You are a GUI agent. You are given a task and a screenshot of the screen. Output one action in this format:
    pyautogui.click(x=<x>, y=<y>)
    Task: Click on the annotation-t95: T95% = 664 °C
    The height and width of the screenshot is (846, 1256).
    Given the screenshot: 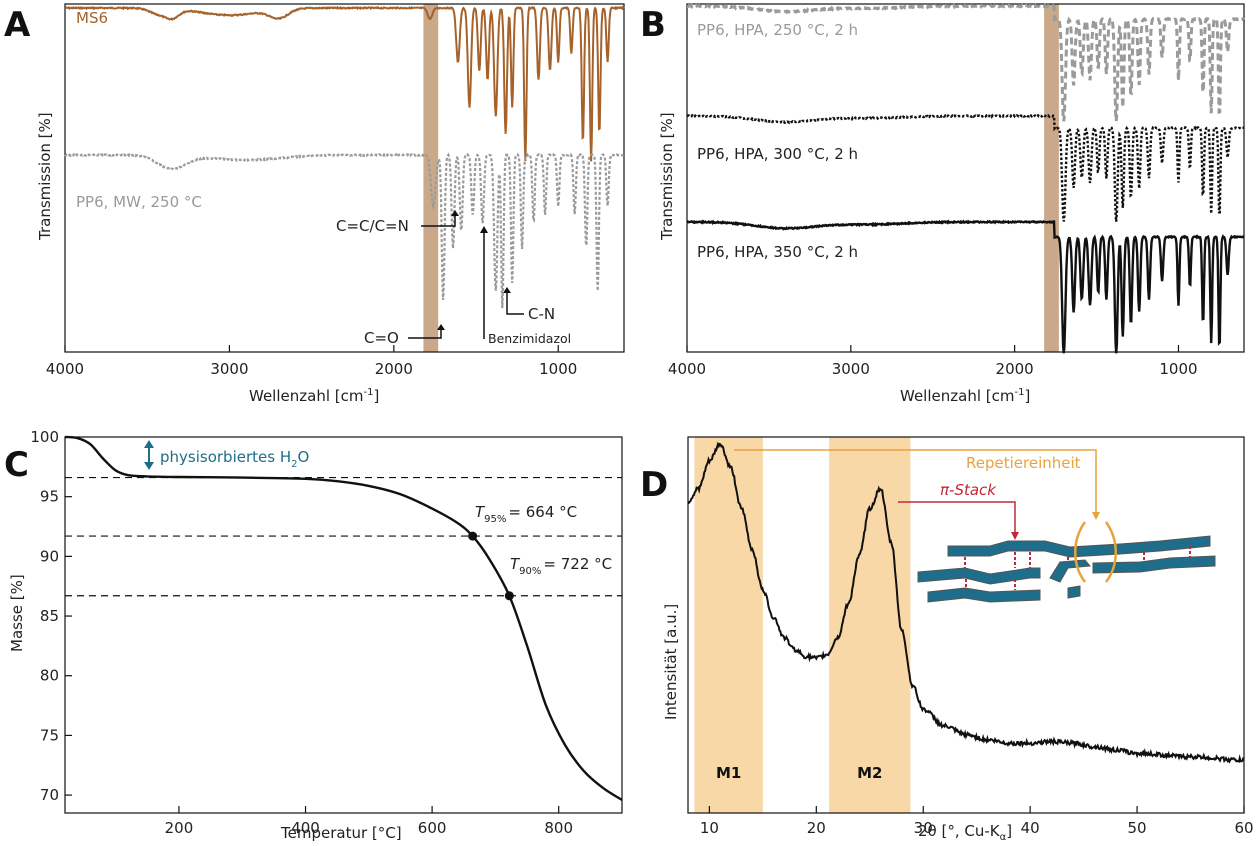 What is the action you would take?
    pyautogui.click(x=526, y=514)
    